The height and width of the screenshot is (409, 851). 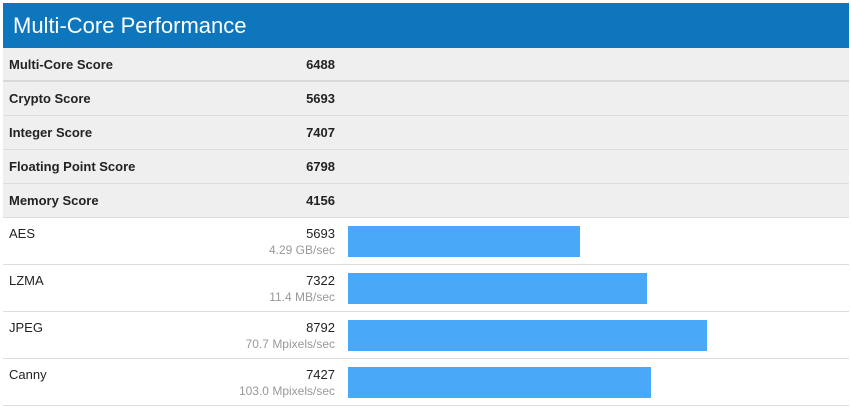 I want to click on summary-row-multi-core: Multi-Core Score 6488, so click(x=426, y=65).